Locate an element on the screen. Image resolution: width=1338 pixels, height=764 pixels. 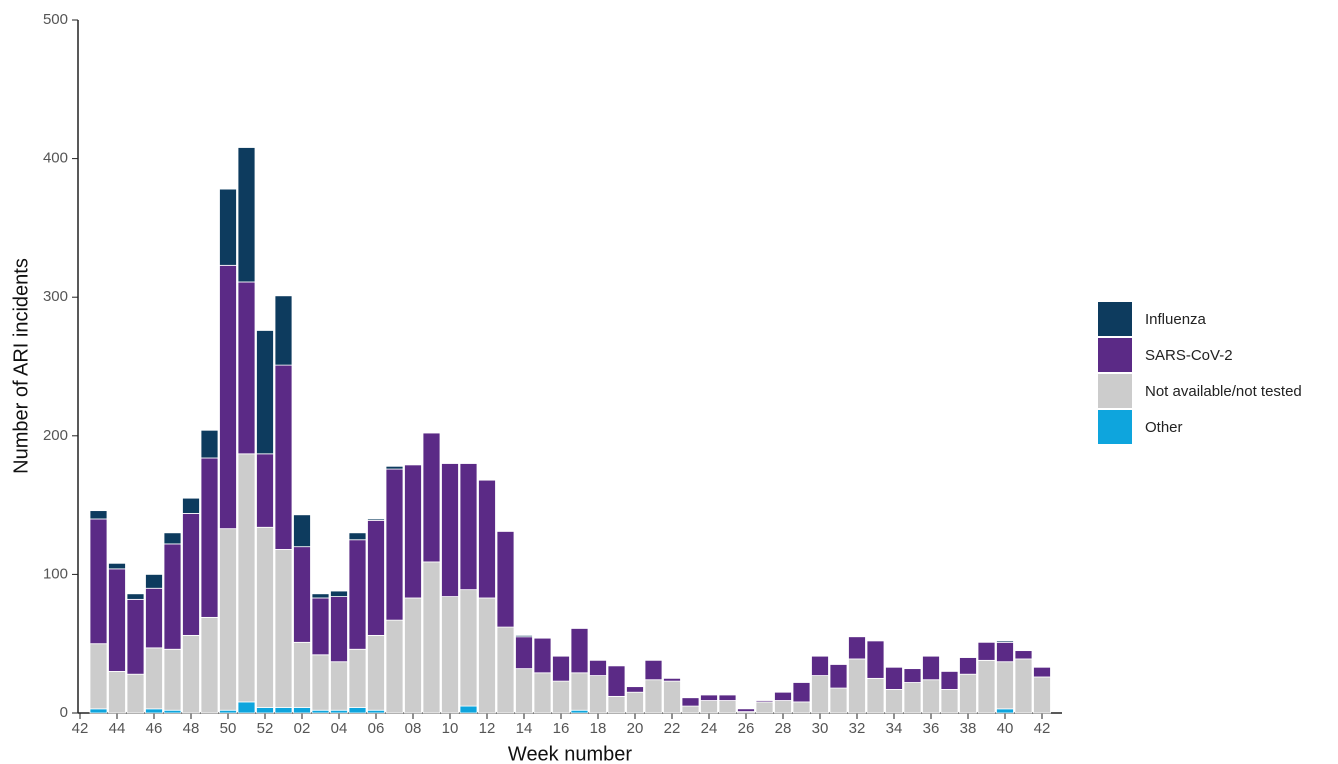
x-axis-title: Week number is located at coordinates (570, 753).